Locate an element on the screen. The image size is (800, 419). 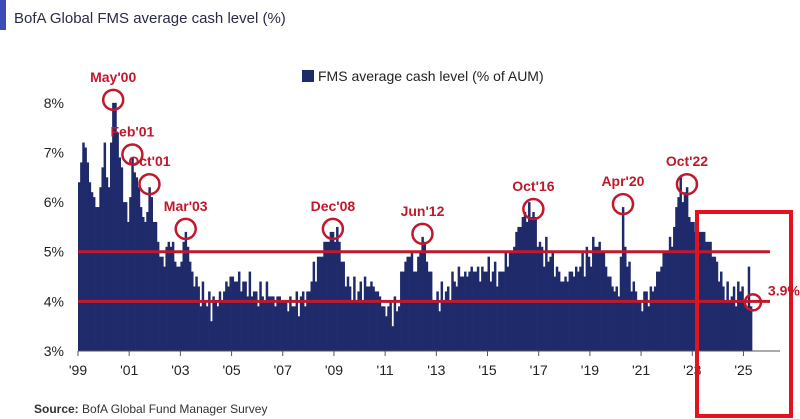
x-tick-label: '01 is located at coordinates (129, 370).